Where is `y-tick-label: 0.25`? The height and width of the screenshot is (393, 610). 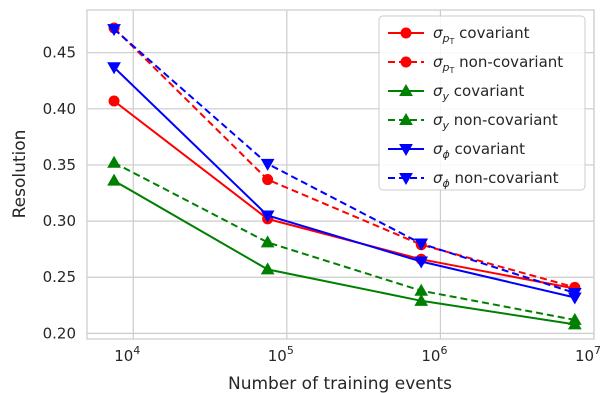 y-tick-label: 0.25 is located at coordinates (59, 277).